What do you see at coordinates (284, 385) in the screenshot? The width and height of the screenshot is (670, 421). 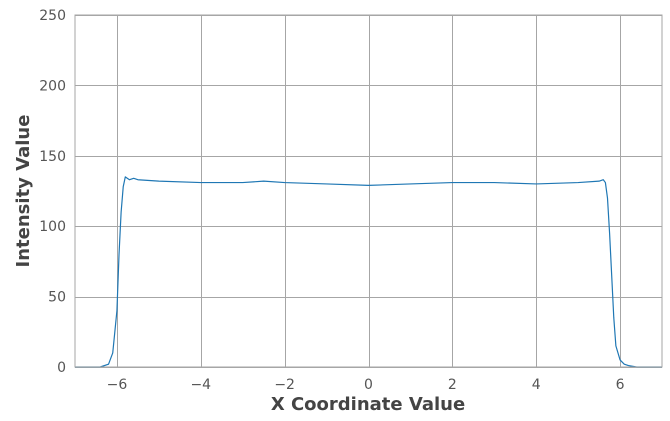 I see `x-tick-label: −2` at bounding box center [284, 385].